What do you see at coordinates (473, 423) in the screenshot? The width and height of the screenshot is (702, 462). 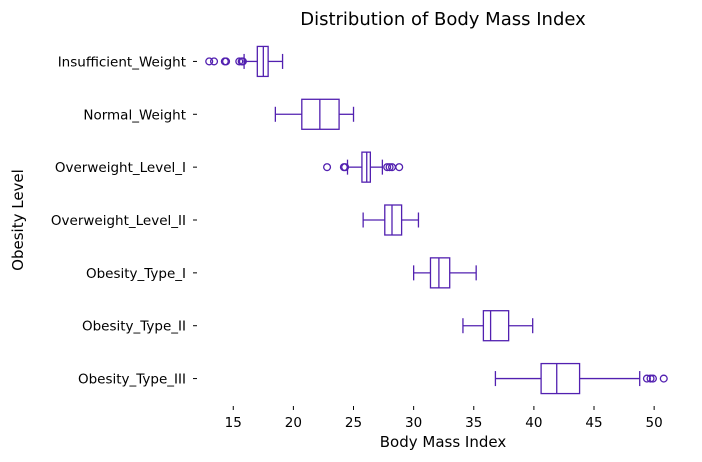 I see `x-tick-label: 35` at bounding box center [473, 423].